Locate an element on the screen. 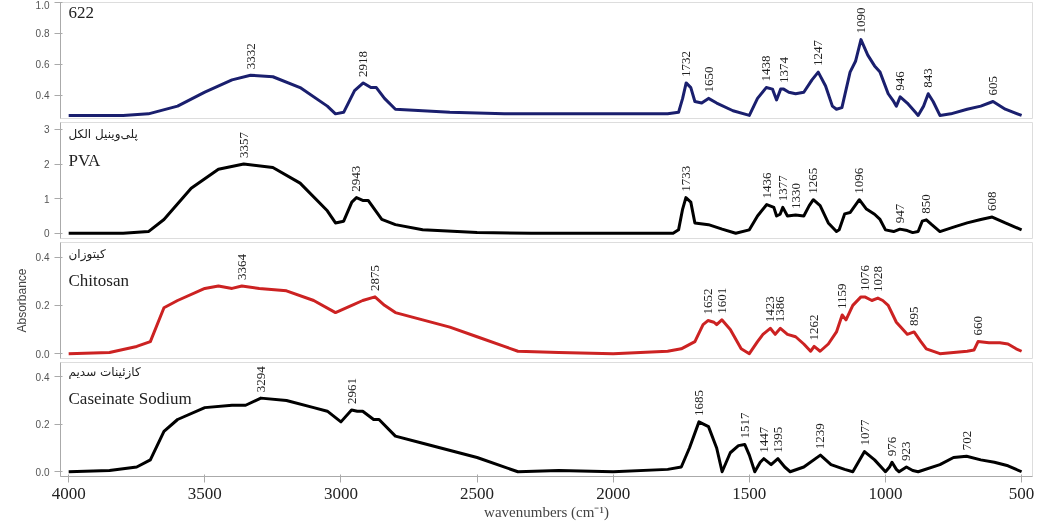 This screenshot has height=531, width=1045. annotation: 1447 is located at coordinates (763, 439).